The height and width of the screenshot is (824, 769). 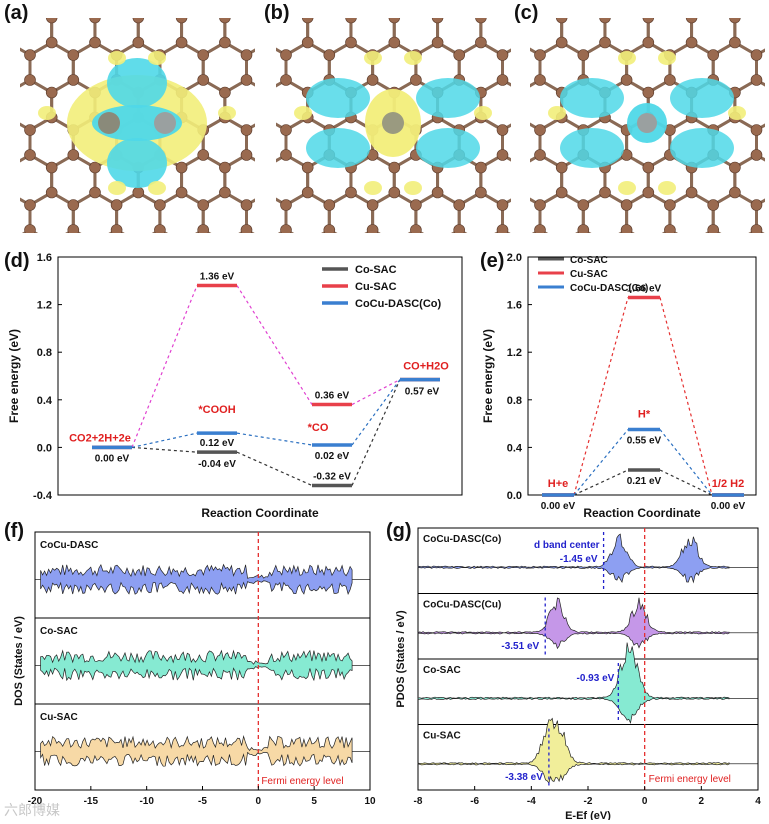 What do you see at coordinates (645, 801) in the screenshot?
I see `x-tick-label: 0` at bounding box center [645, 801].